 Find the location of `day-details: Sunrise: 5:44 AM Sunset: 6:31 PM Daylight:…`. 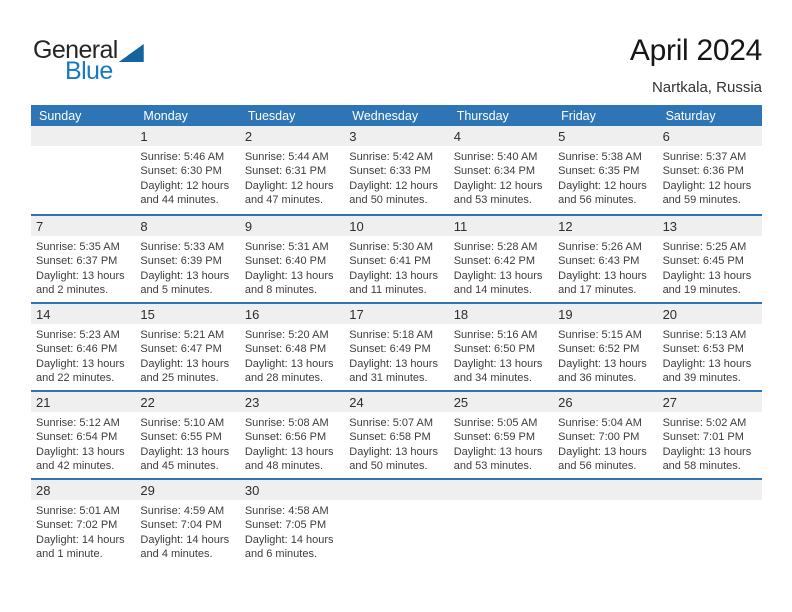

day-details: Sunrise: 5:44 AM Sunset: 6:31 PM Daylight:… is located at coordinates (292, 177).